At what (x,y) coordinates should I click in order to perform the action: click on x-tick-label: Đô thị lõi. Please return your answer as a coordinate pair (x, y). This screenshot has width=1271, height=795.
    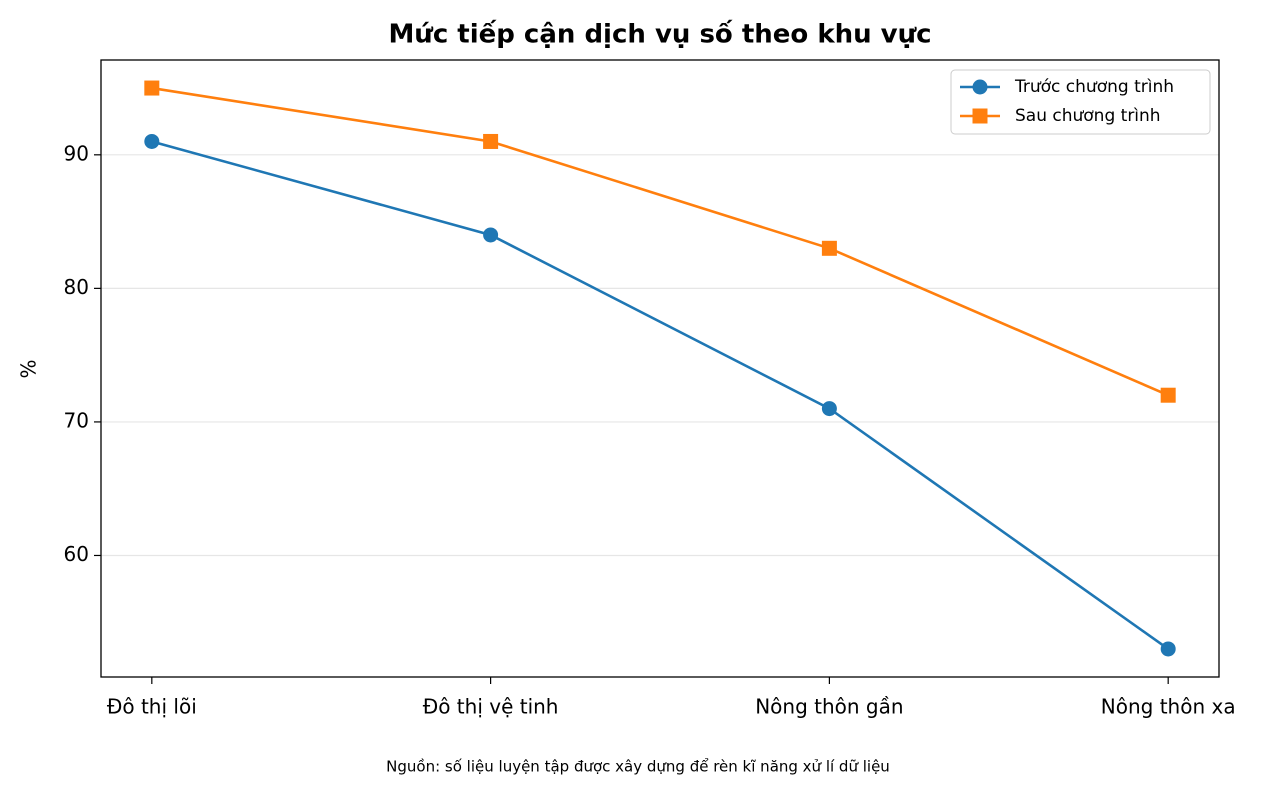
    Looking at the image, I should click on (152, 707).